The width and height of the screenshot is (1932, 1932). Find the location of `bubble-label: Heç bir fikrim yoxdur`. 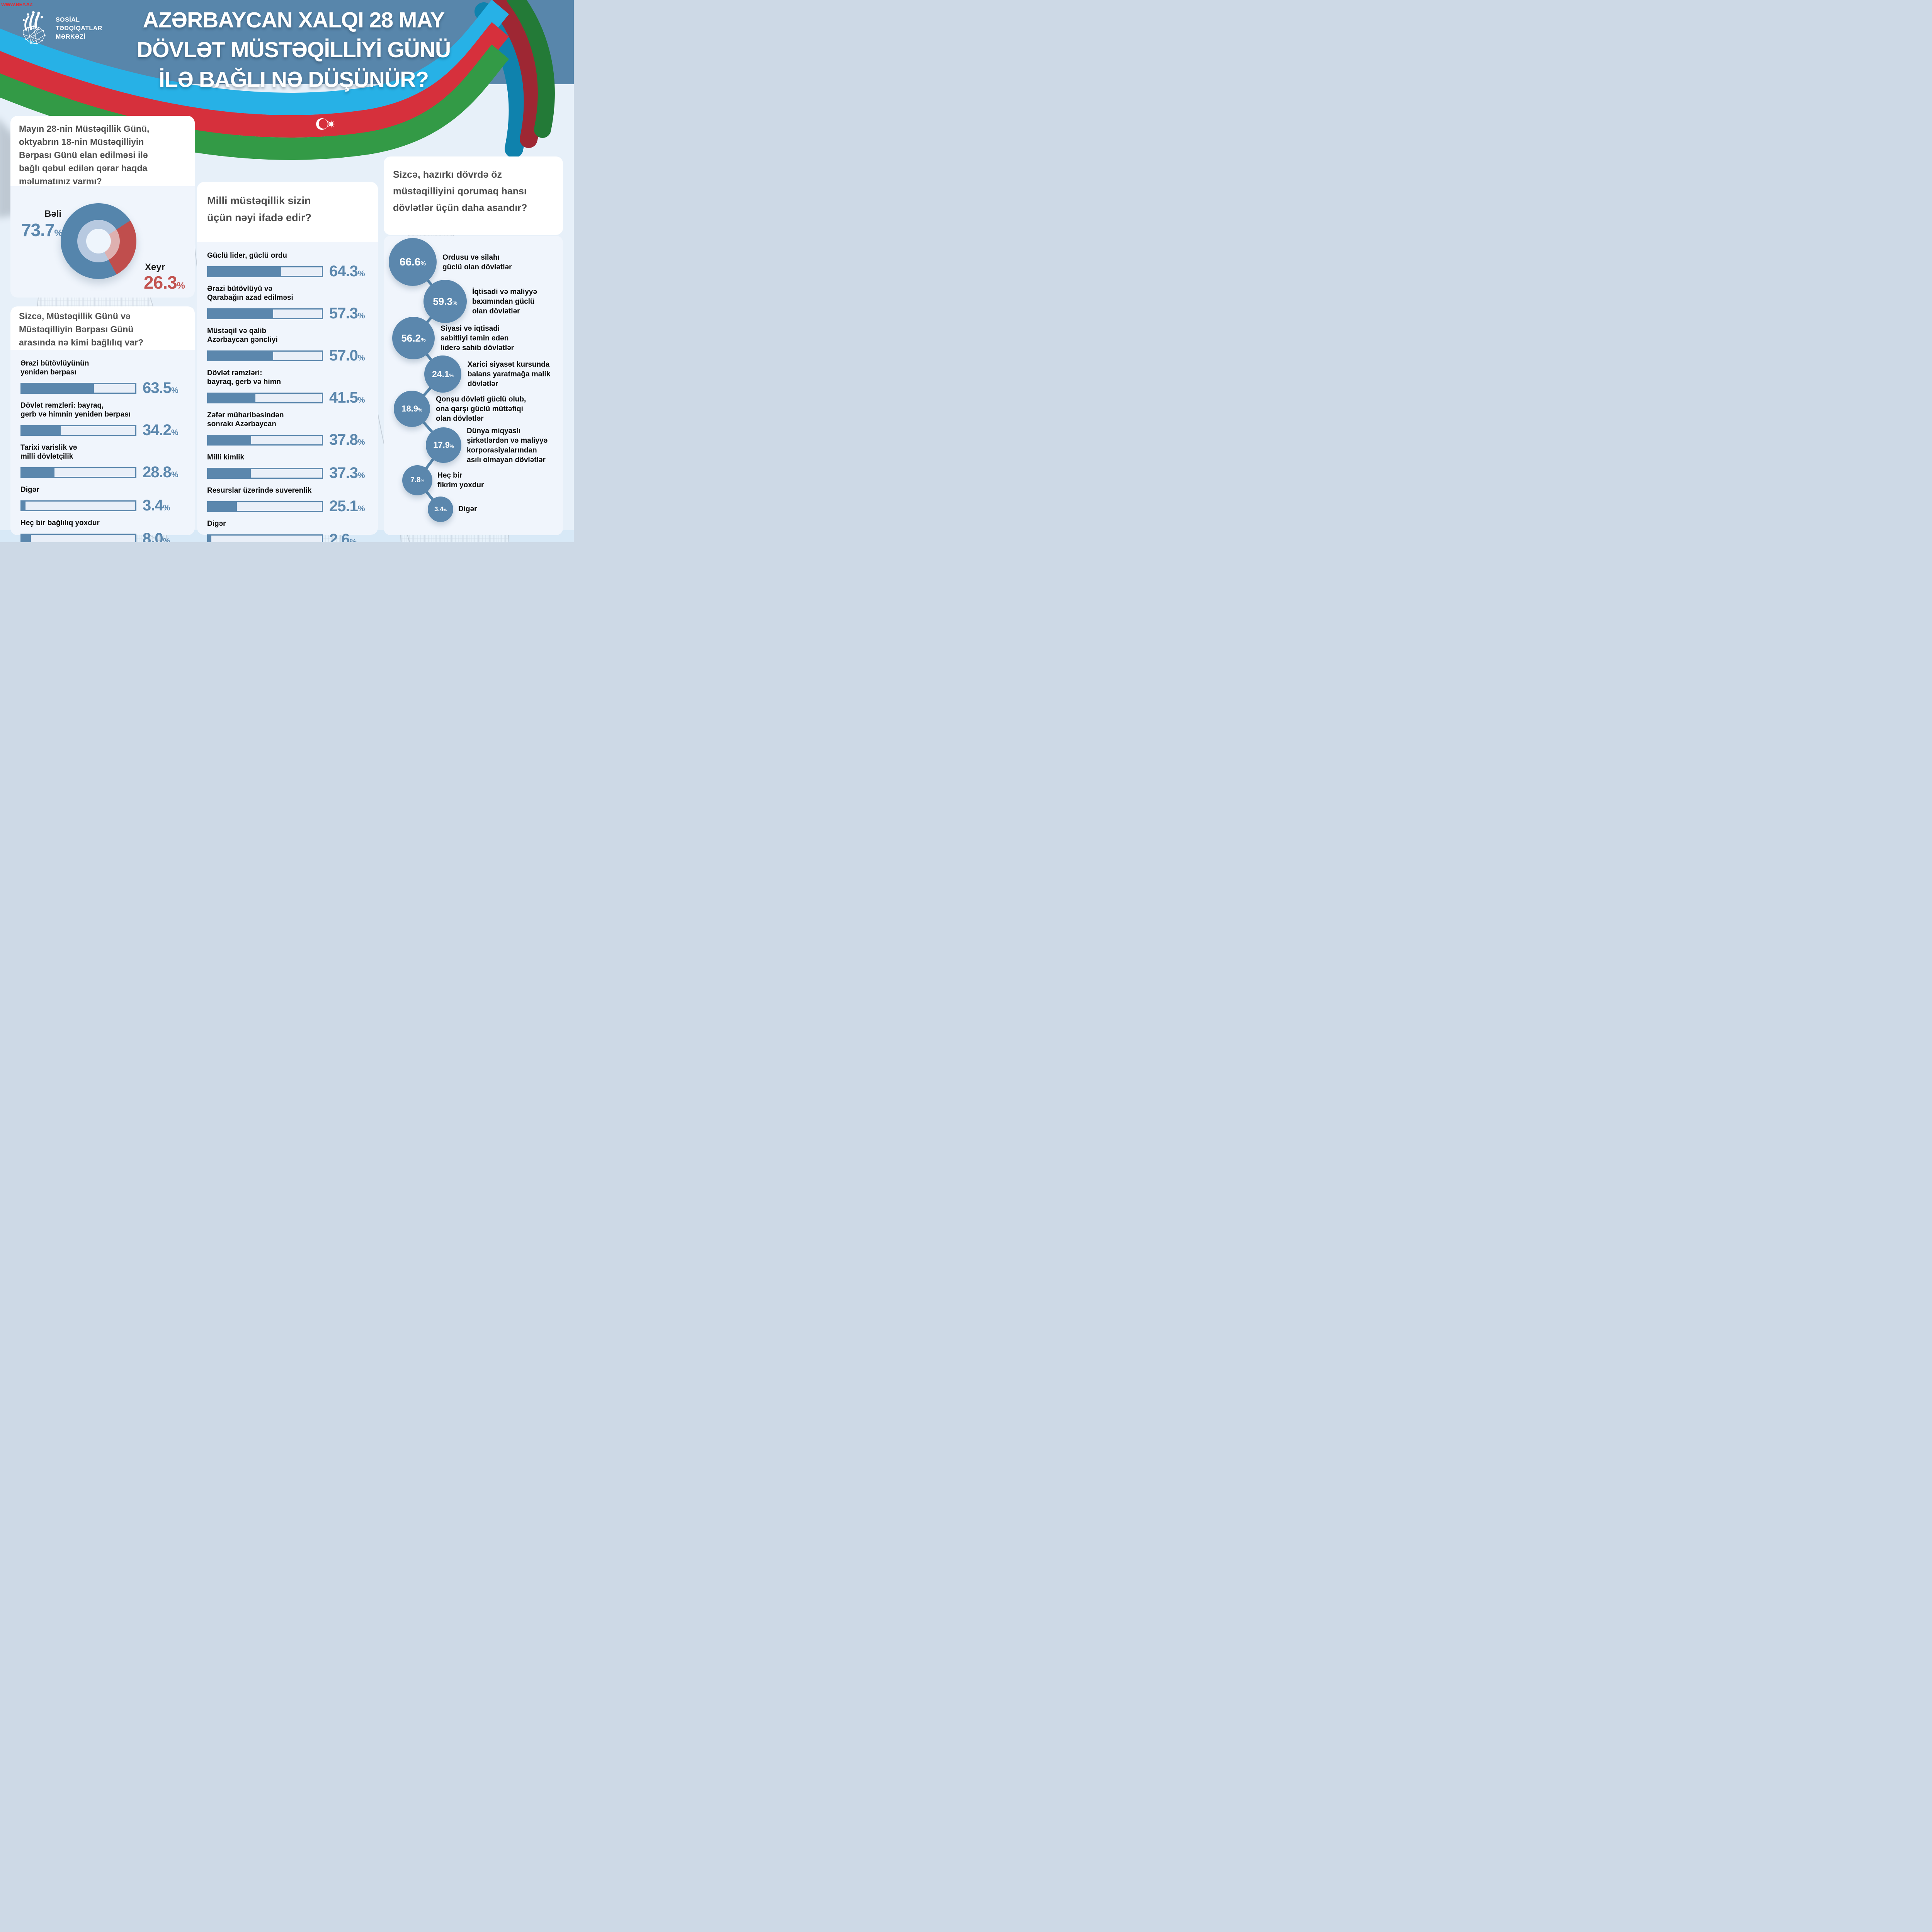

bubble-label: Heç bir fikrim yoxdur is located at coordinates (460, 480).